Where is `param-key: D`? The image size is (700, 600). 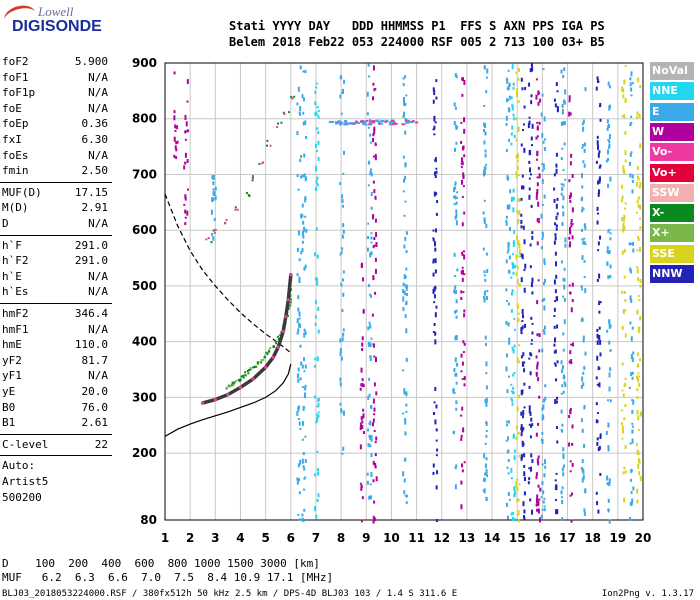
param-key: D is located at coordinates (5, 223).